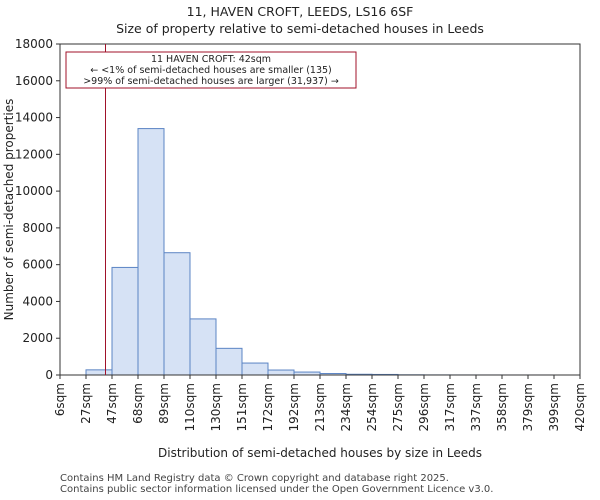 The width and height of the screenshot is (600, 500). What do you see at coordinates (34, 81) in the screenshot?
I see `y-tick-label-16000: 16000` at bounding box center [34, 81].